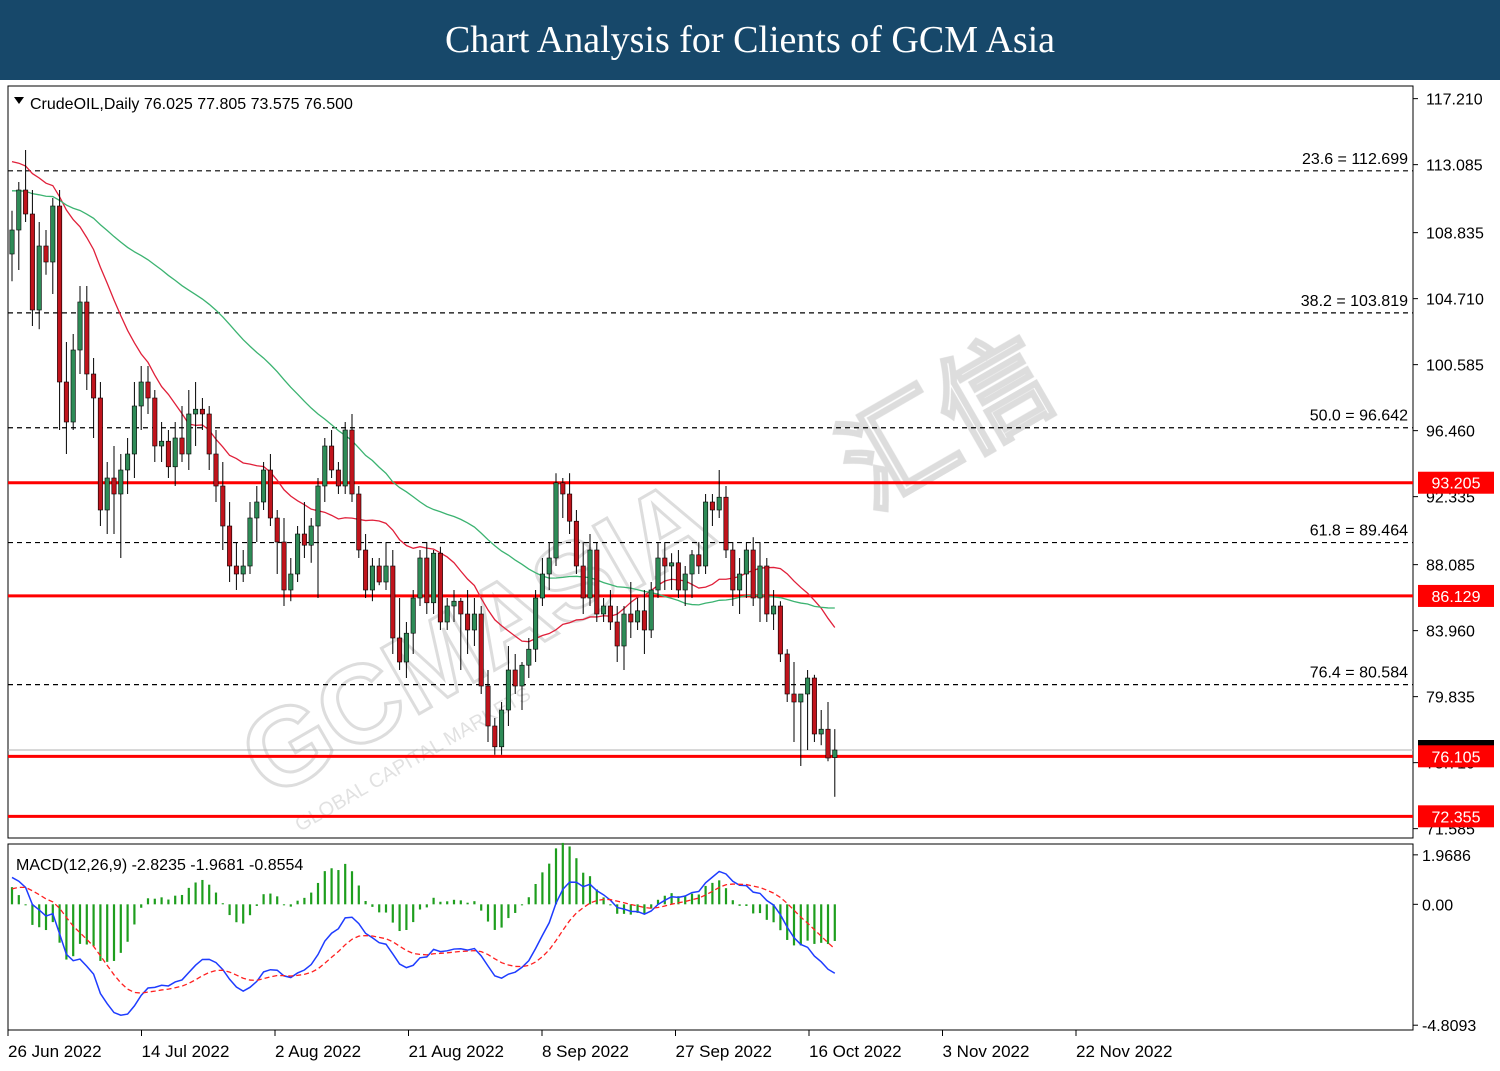 This screenshot has height=1071, width=1500. What do you see at coordinates (1456, 597) in the screenshot?
I see `sr-level-label: 86.129` at bounding box center [1456, 597].